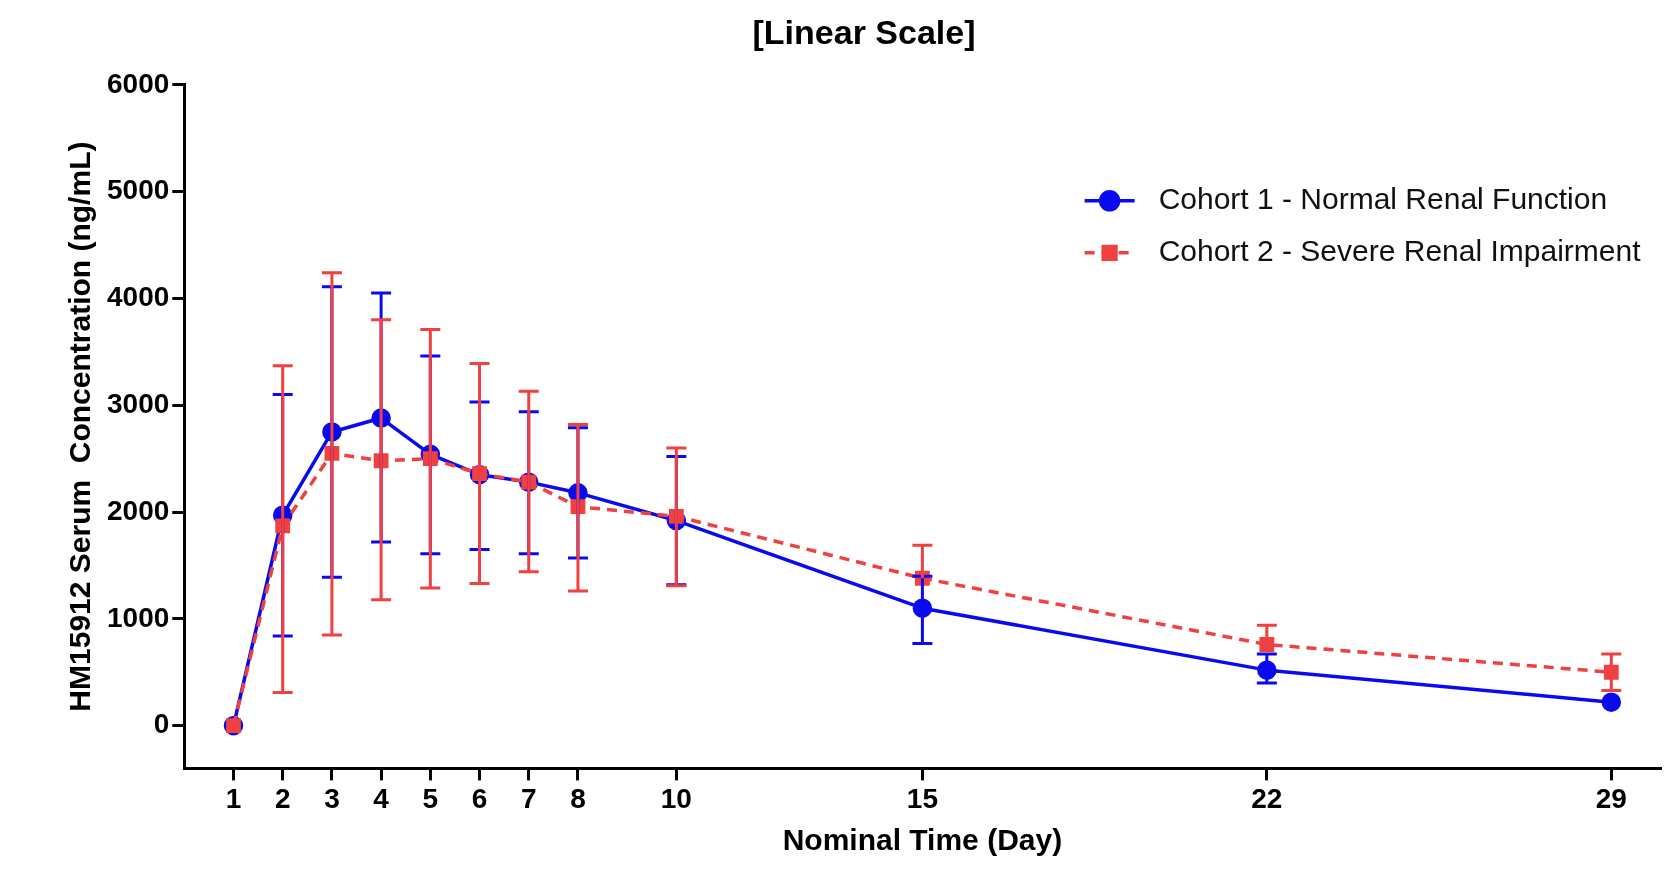  What do you see at coordinates (138, 617) in the screenshot?
I see `y-tick-label: 1000` at bounding box center [138, 617].